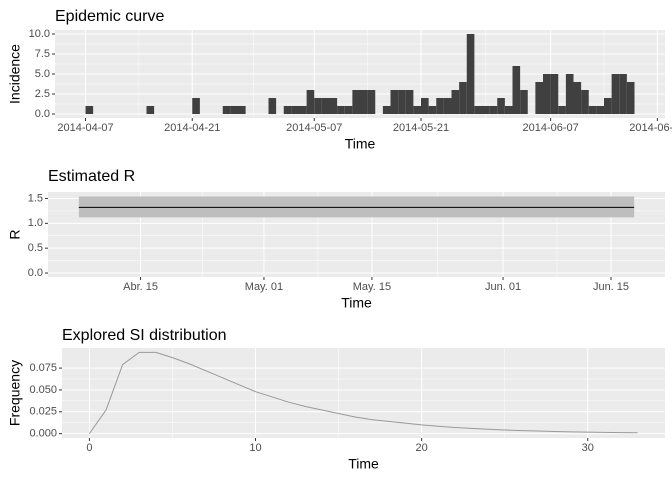  I want to click on y-tick-label: 0.025, so click(43, 412).